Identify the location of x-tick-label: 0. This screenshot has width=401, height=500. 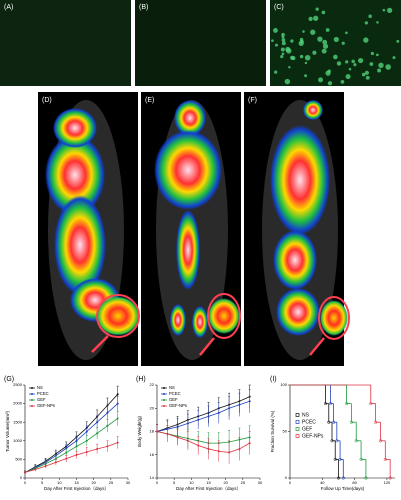
(25, 482).